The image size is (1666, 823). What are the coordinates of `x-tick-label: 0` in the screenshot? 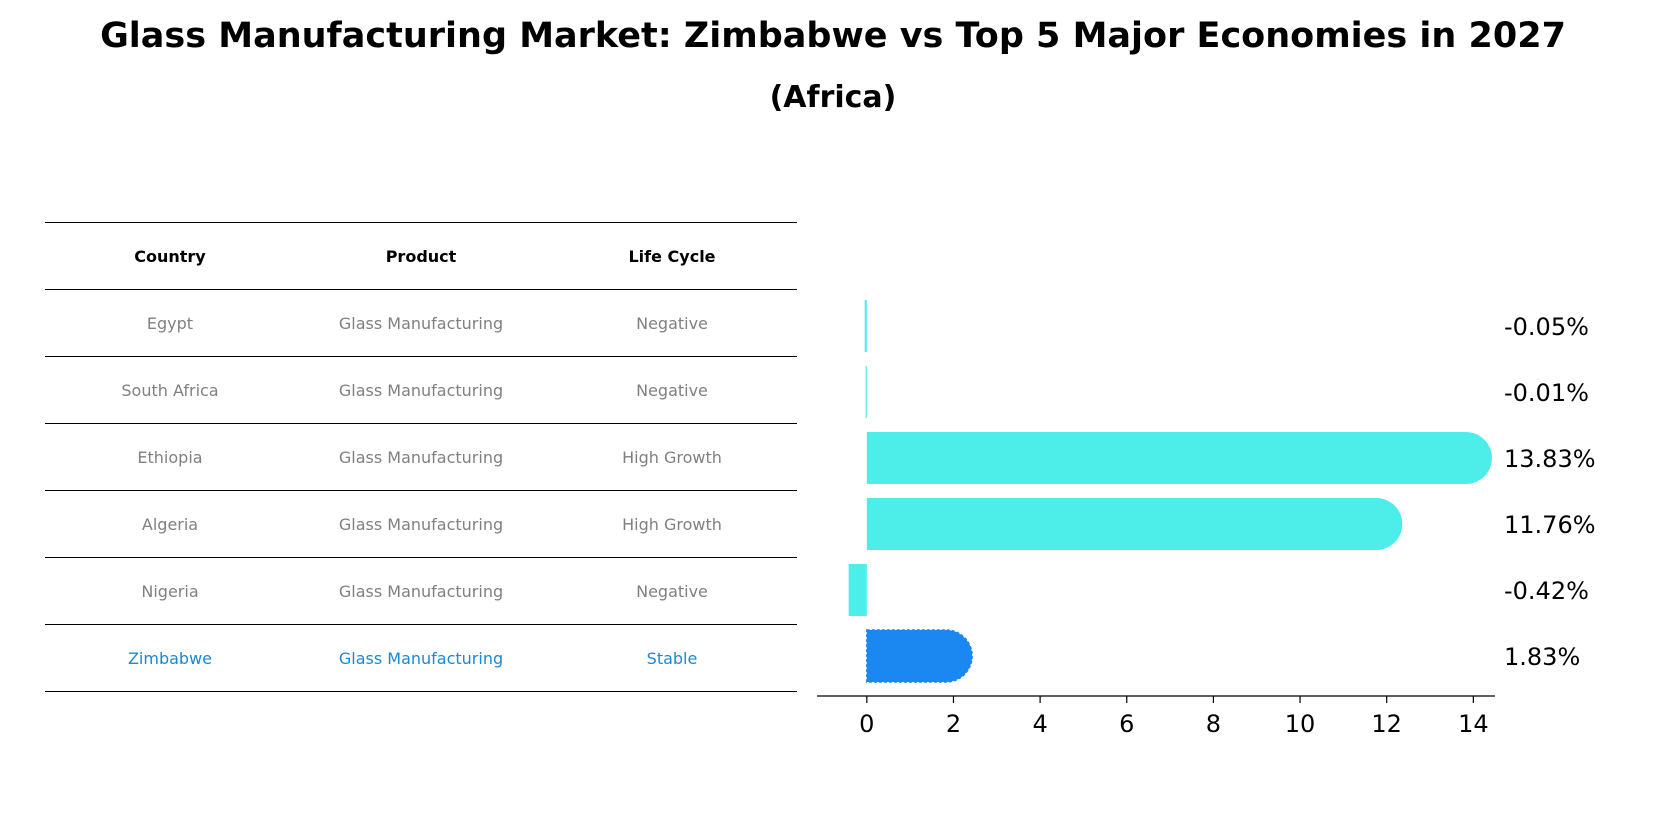 It's located at (866, 724).